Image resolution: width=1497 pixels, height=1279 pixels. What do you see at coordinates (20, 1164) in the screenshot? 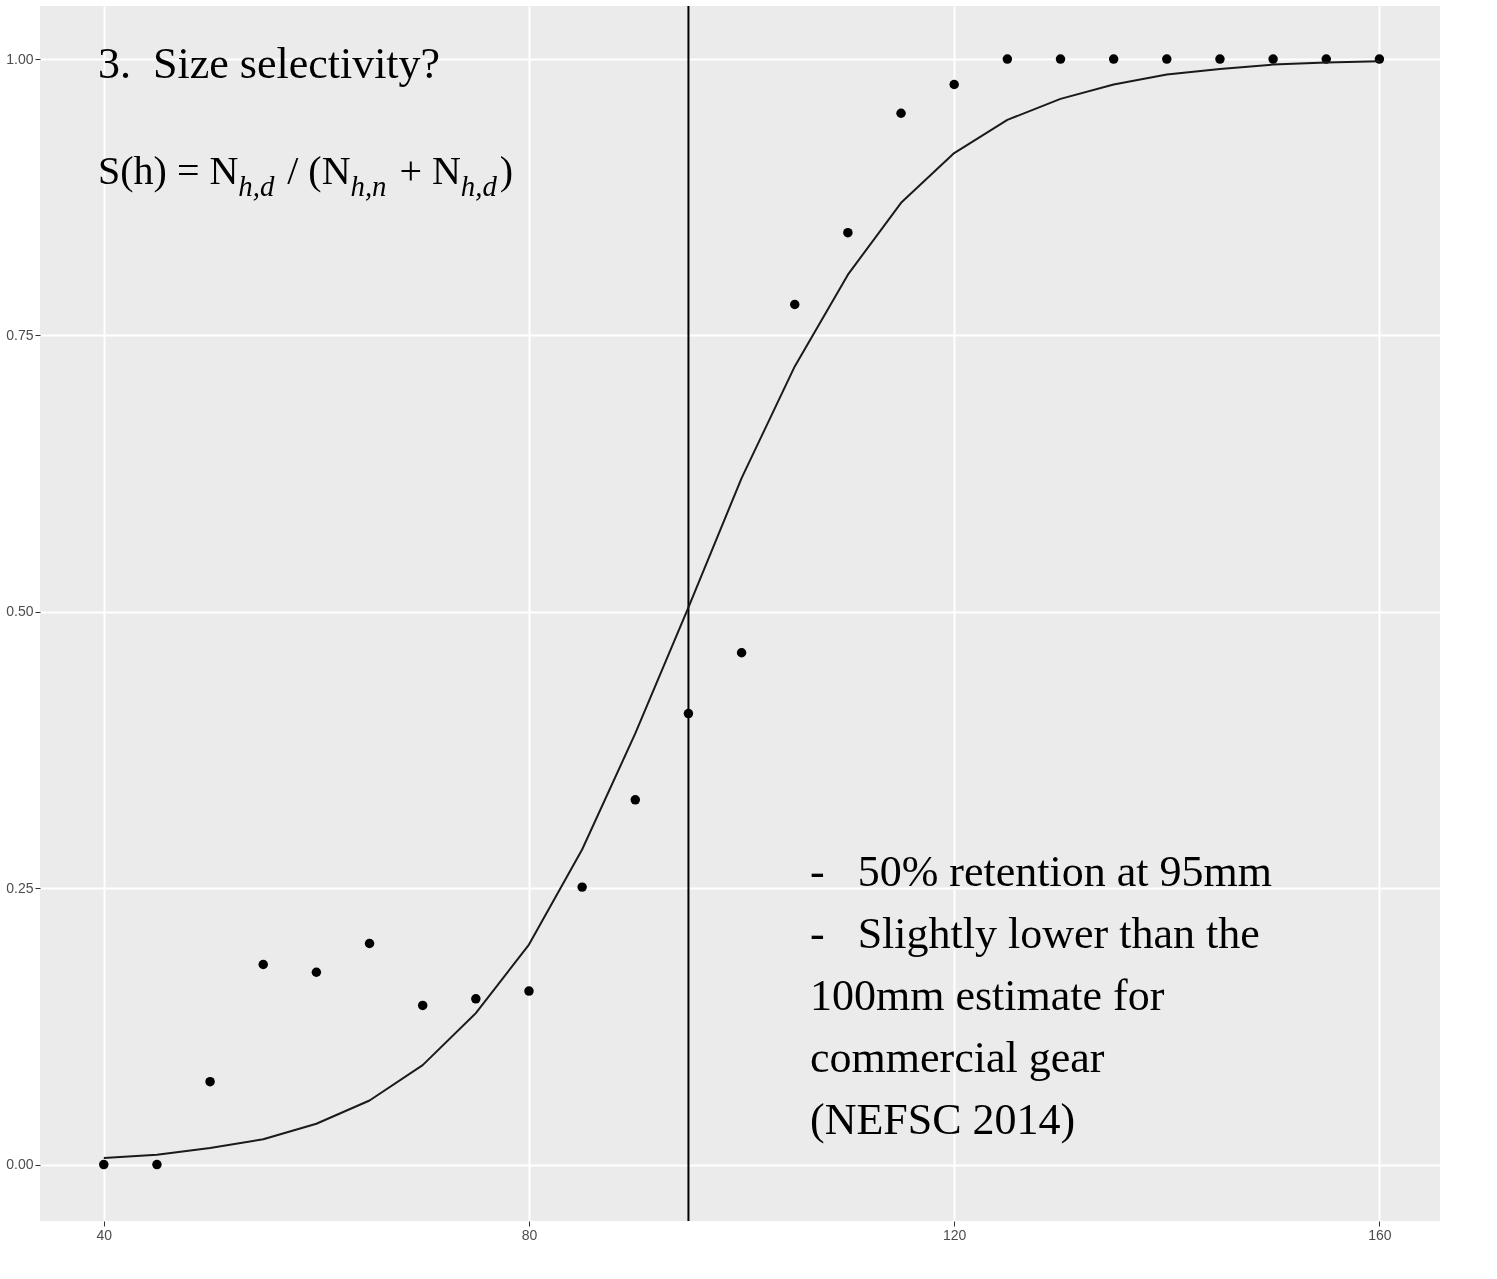
I see `y-tick-label: 0.00` at bounding box center [20, 1164].